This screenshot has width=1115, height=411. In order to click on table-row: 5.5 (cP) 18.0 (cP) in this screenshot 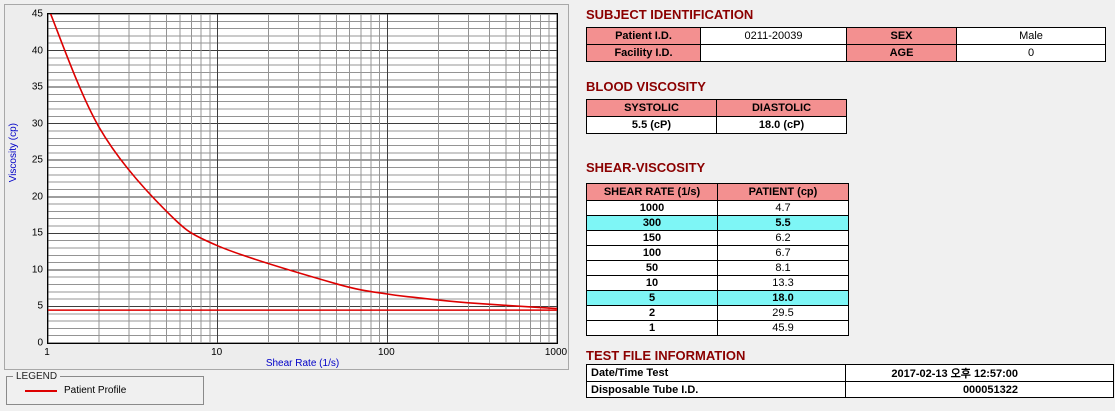, I will do `click(716, 125)`.